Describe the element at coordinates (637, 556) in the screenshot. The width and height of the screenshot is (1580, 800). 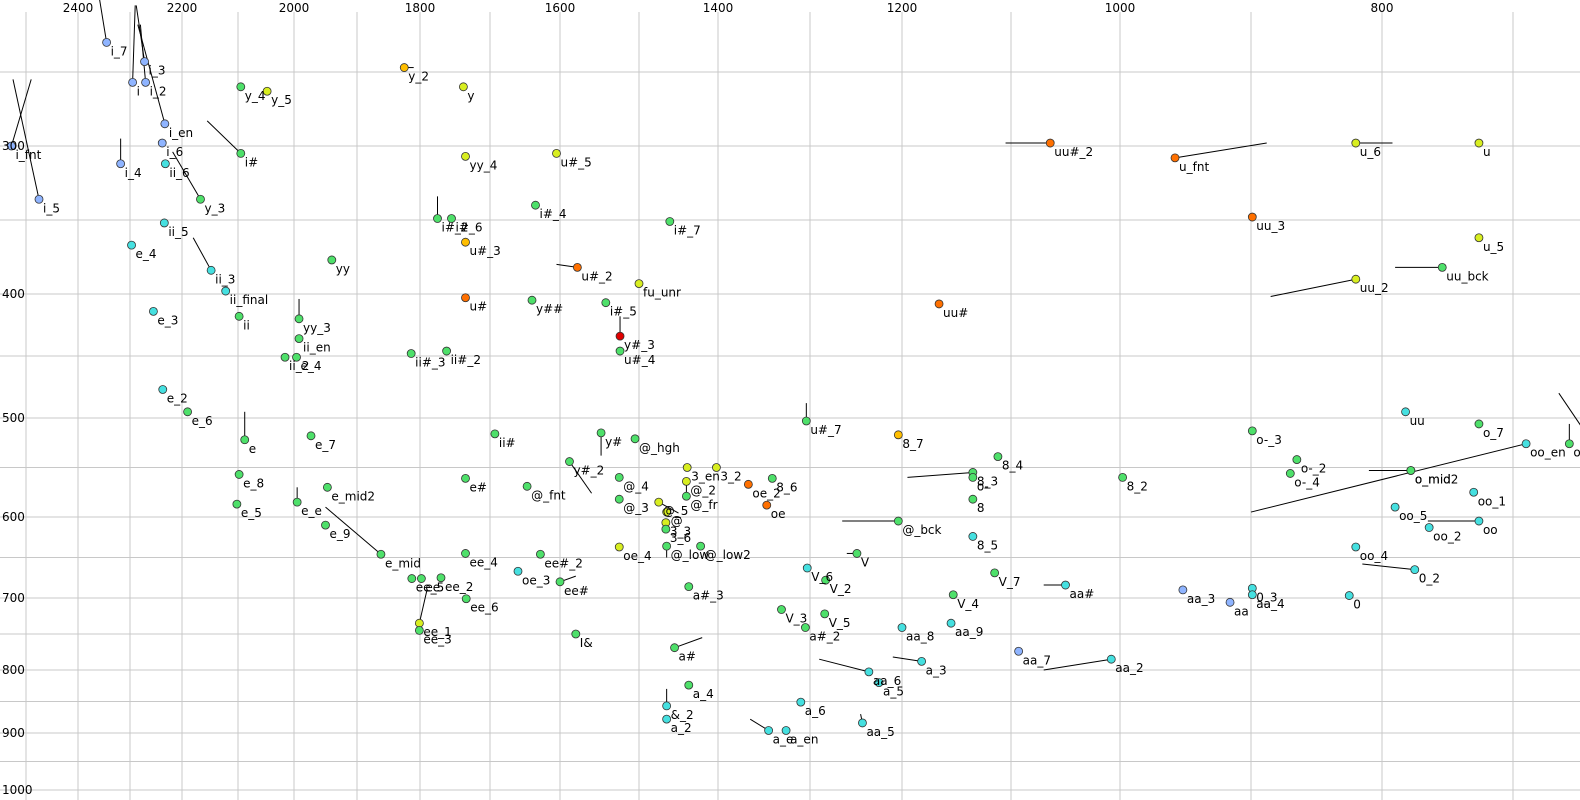
I see `point-label: oe_4` at that location.